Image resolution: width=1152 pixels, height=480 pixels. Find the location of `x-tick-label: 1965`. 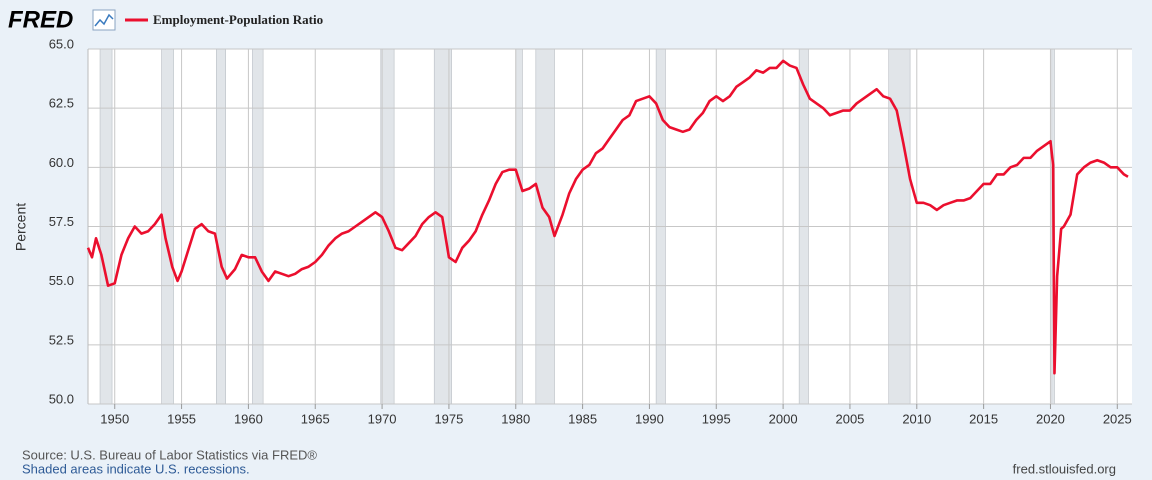

x-tick-label: 1965 is located at coordinates (315, 418).